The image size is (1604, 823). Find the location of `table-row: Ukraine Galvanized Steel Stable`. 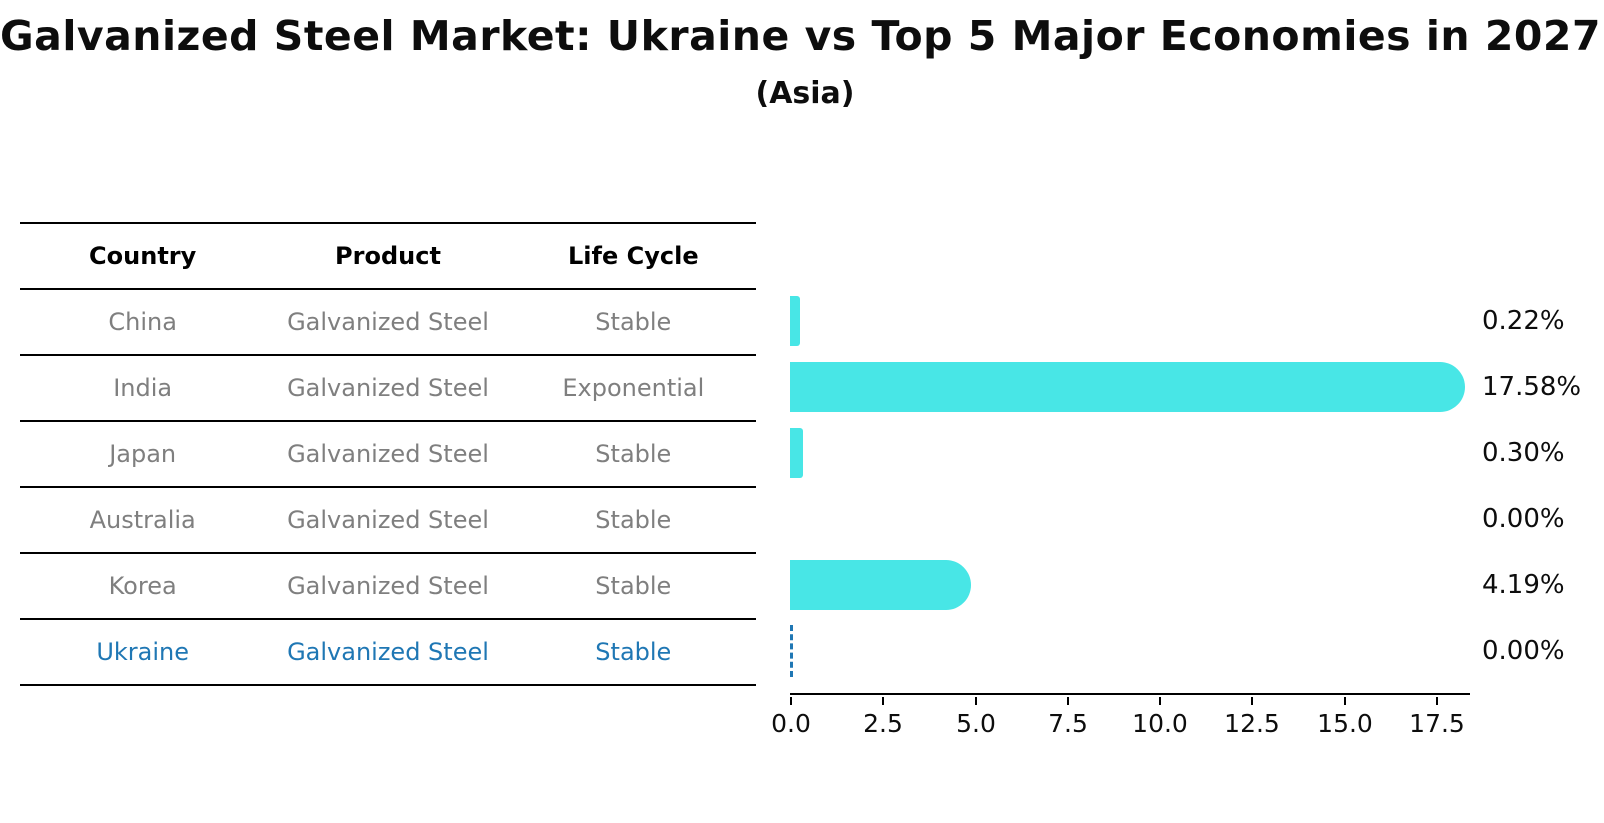

table-row: Ukraine Galvanized Steel Stable is located at coordinates (388, 653).